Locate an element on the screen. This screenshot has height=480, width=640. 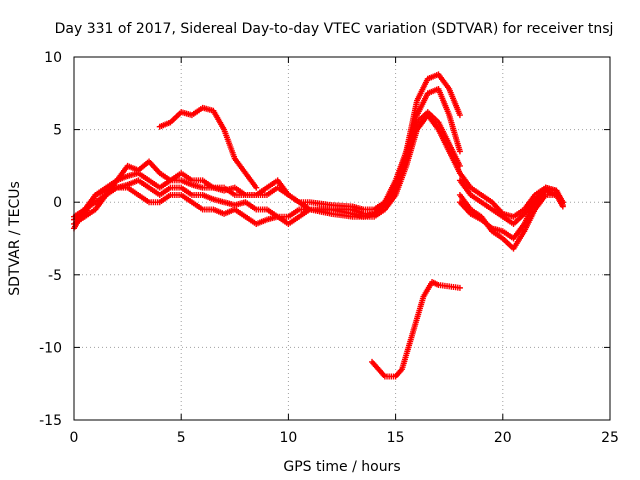
y-axis-label: SDTVAR / TECUs is located at coordinates (15, 238).